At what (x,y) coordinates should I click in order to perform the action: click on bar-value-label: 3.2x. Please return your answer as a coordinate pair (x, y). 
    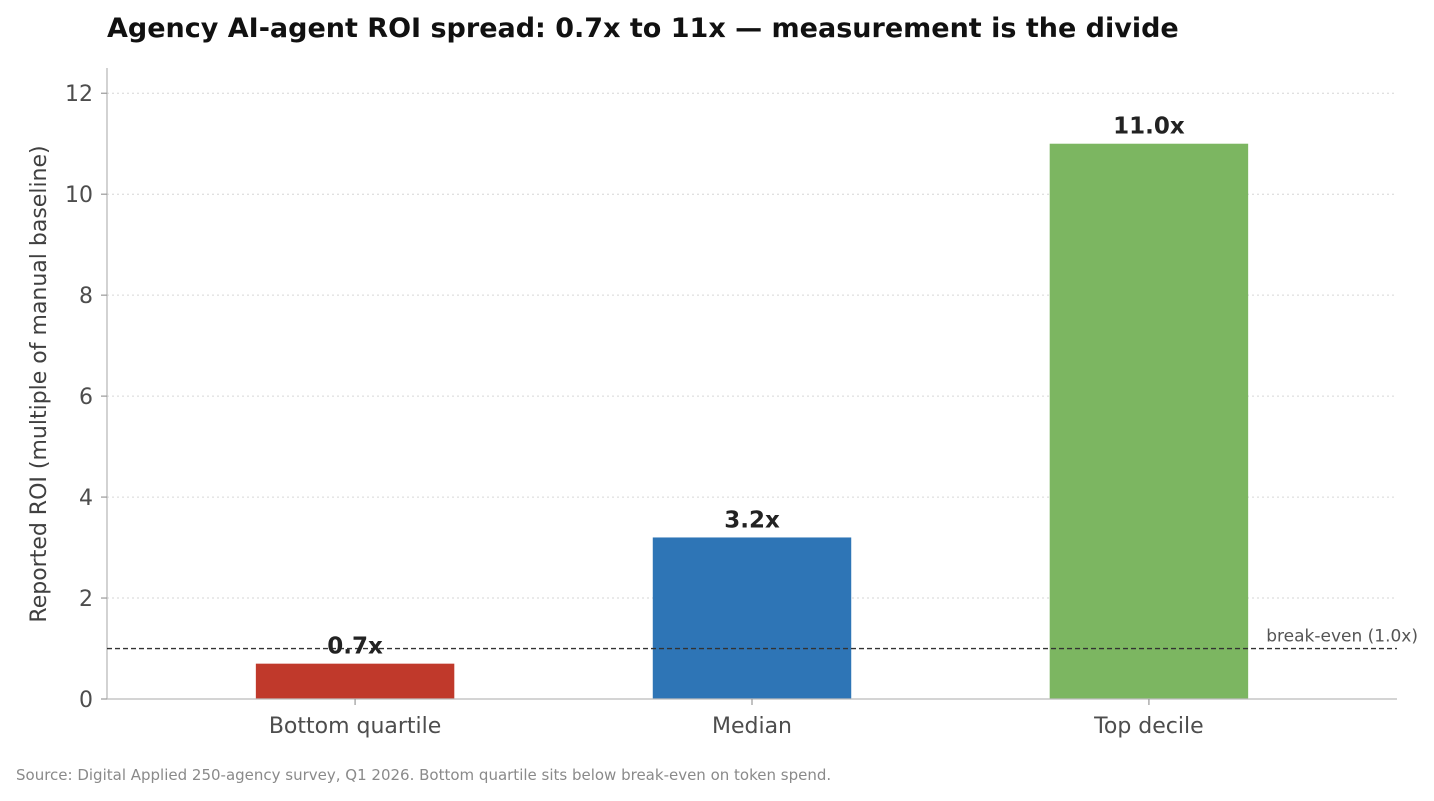
    Looking at the image, I should click on (752, 520).